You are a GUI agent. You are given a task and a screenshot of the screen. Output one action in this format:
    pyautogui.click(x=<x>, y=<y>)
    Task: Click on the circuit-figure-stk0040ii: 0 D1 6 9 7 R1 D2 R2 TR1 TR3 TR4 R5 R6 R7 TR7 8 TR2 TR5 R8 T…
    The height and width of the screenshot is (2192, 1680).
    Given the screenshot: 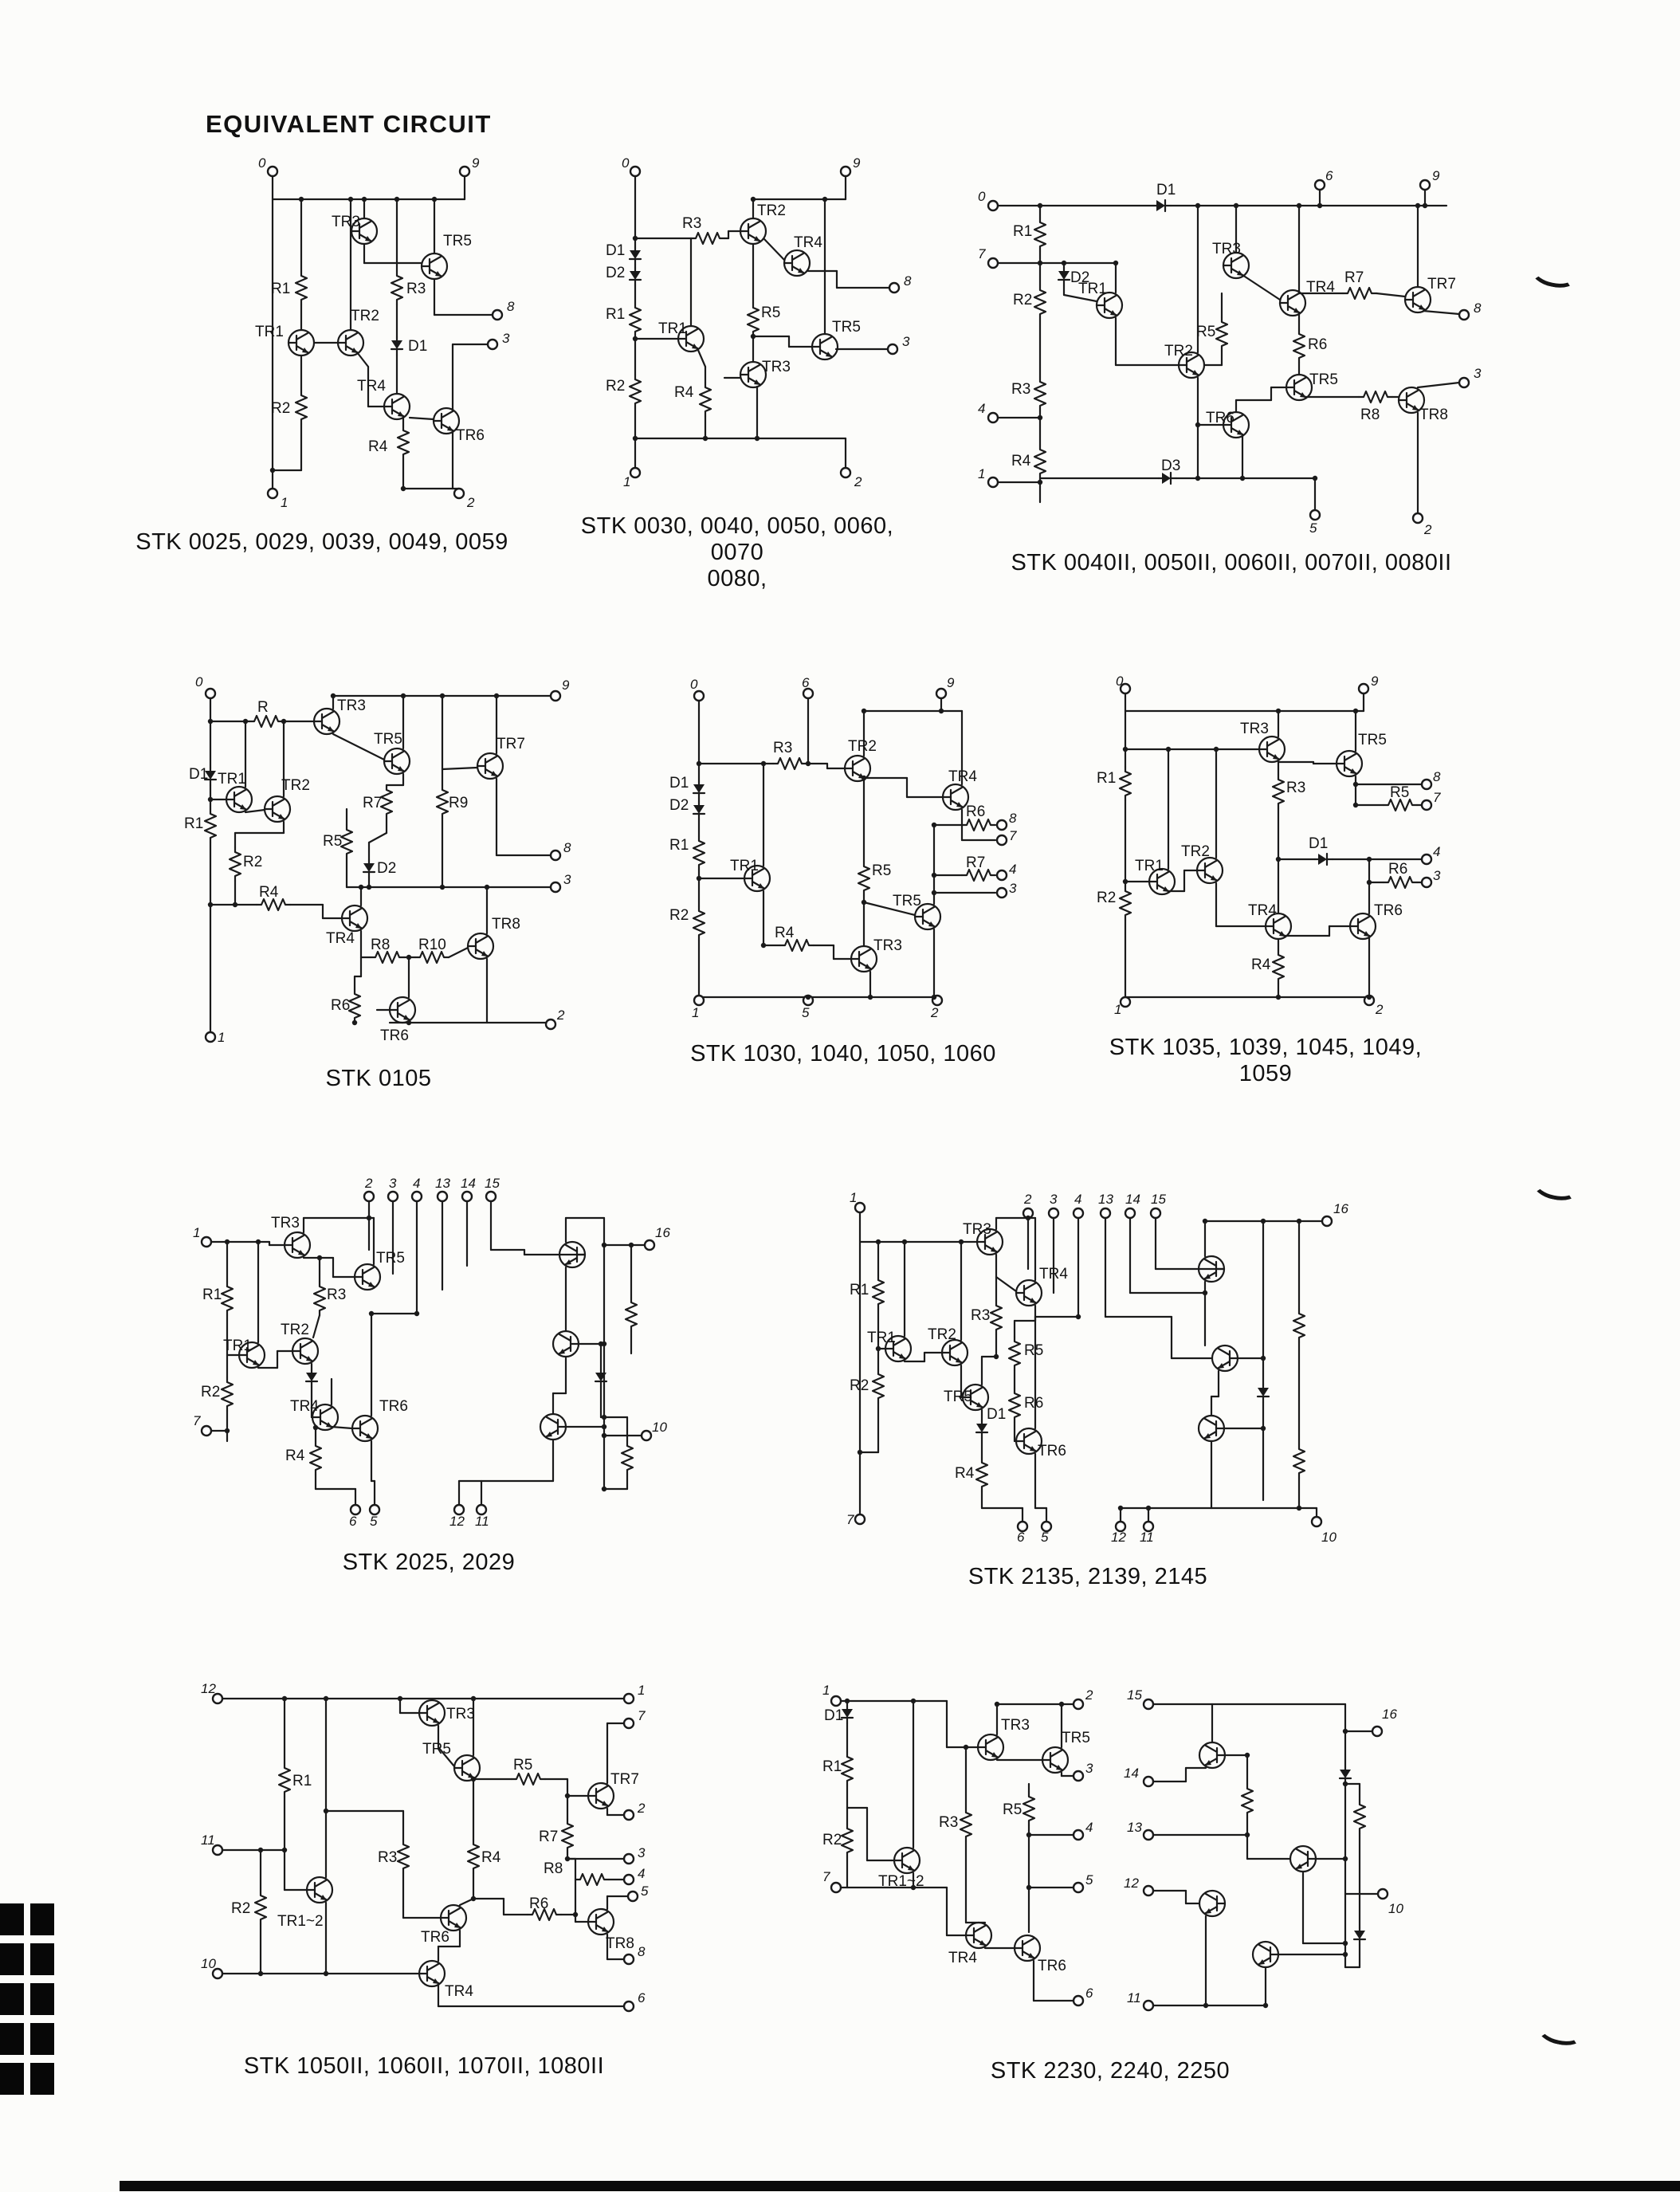 What is the action you would take?
    pyautogui.click(x=1231, y=372)
    